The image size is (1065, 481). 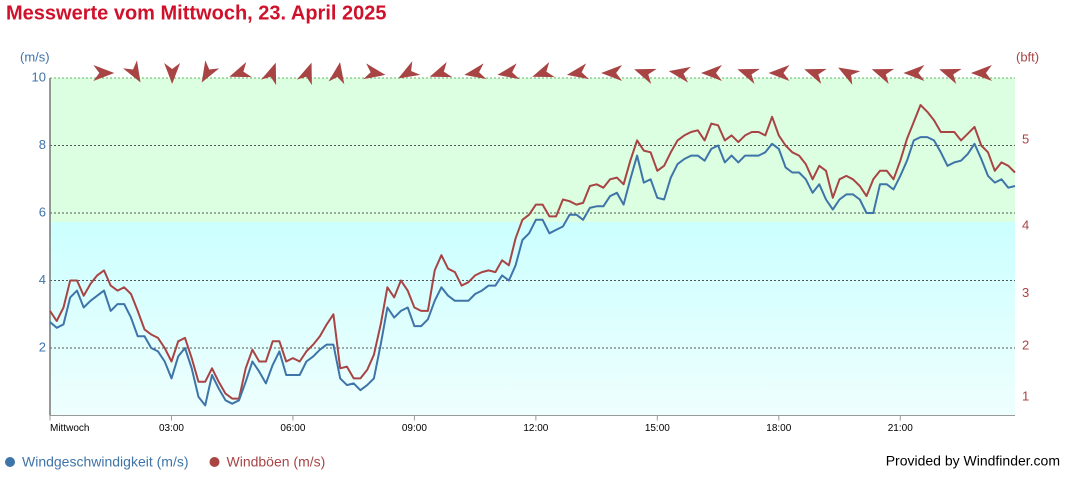 I want to click on y2-tick-label: 1, so click(x=1025, y=395).